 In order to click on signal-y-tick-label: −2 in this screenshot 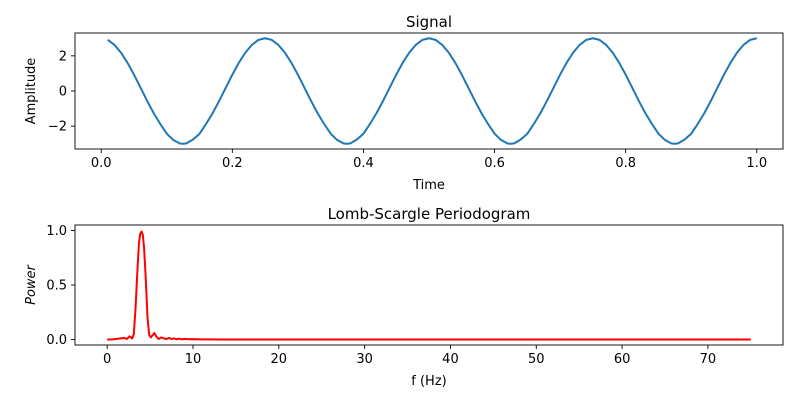, I will do `click(57, 127)`.